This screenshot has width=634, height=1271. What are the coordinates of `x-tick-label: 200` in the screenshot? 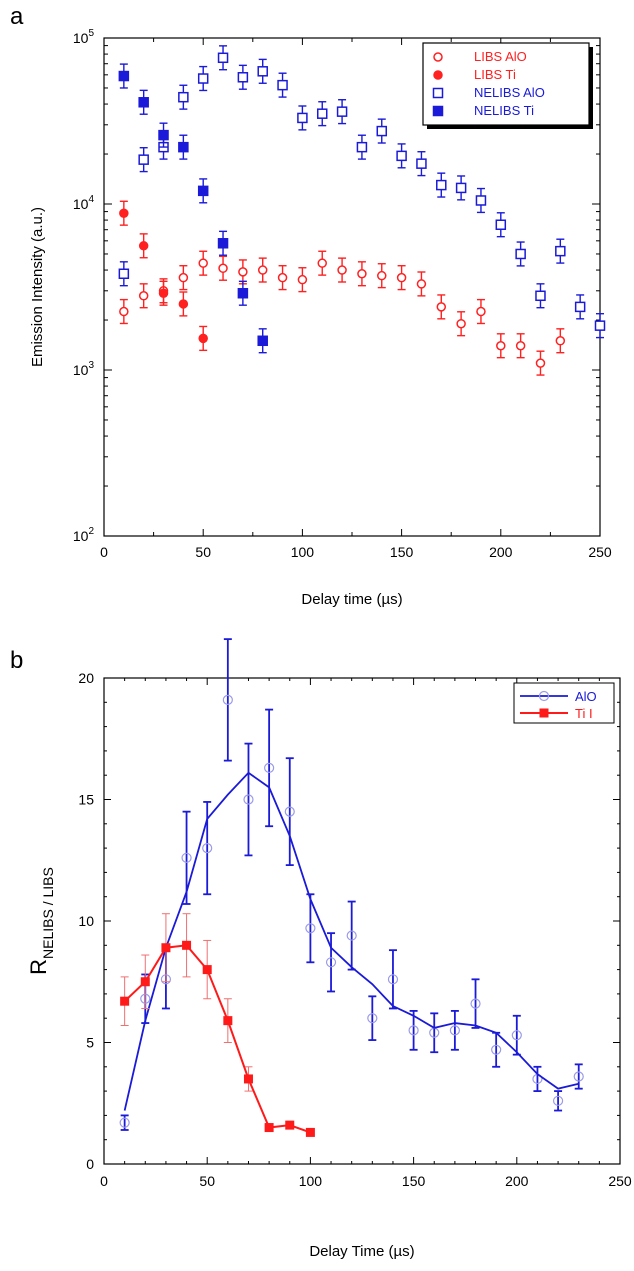 It's located at (501, 552).